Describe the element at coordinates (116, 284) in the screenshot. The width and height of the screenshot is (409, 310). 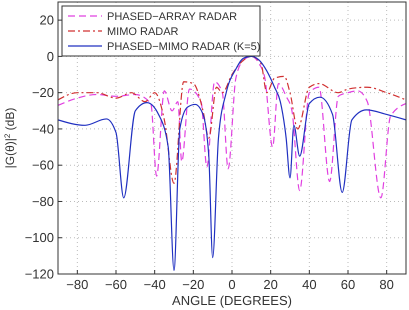
I see `x-tick-label: −60` at that location.